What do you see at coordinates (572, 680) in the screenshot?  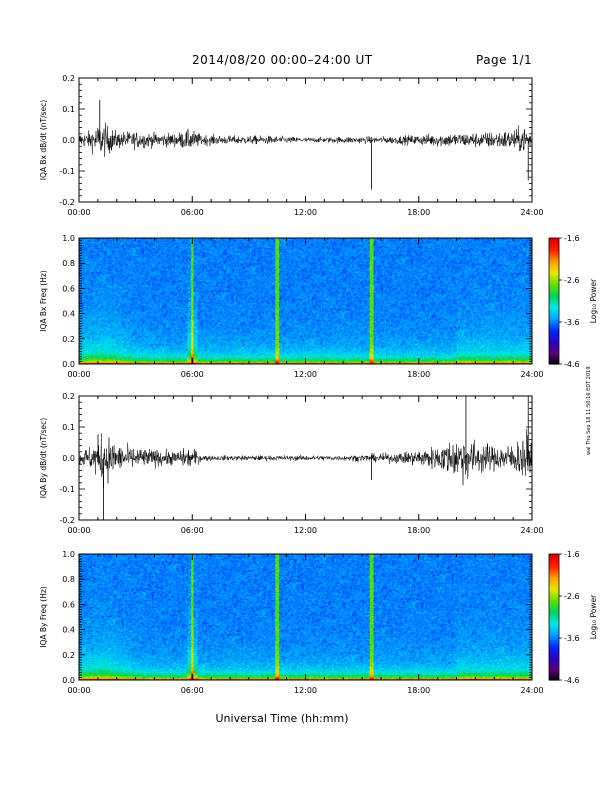 I see `colorbar-tick-label: -4.6` at bounding box center [572, 680].